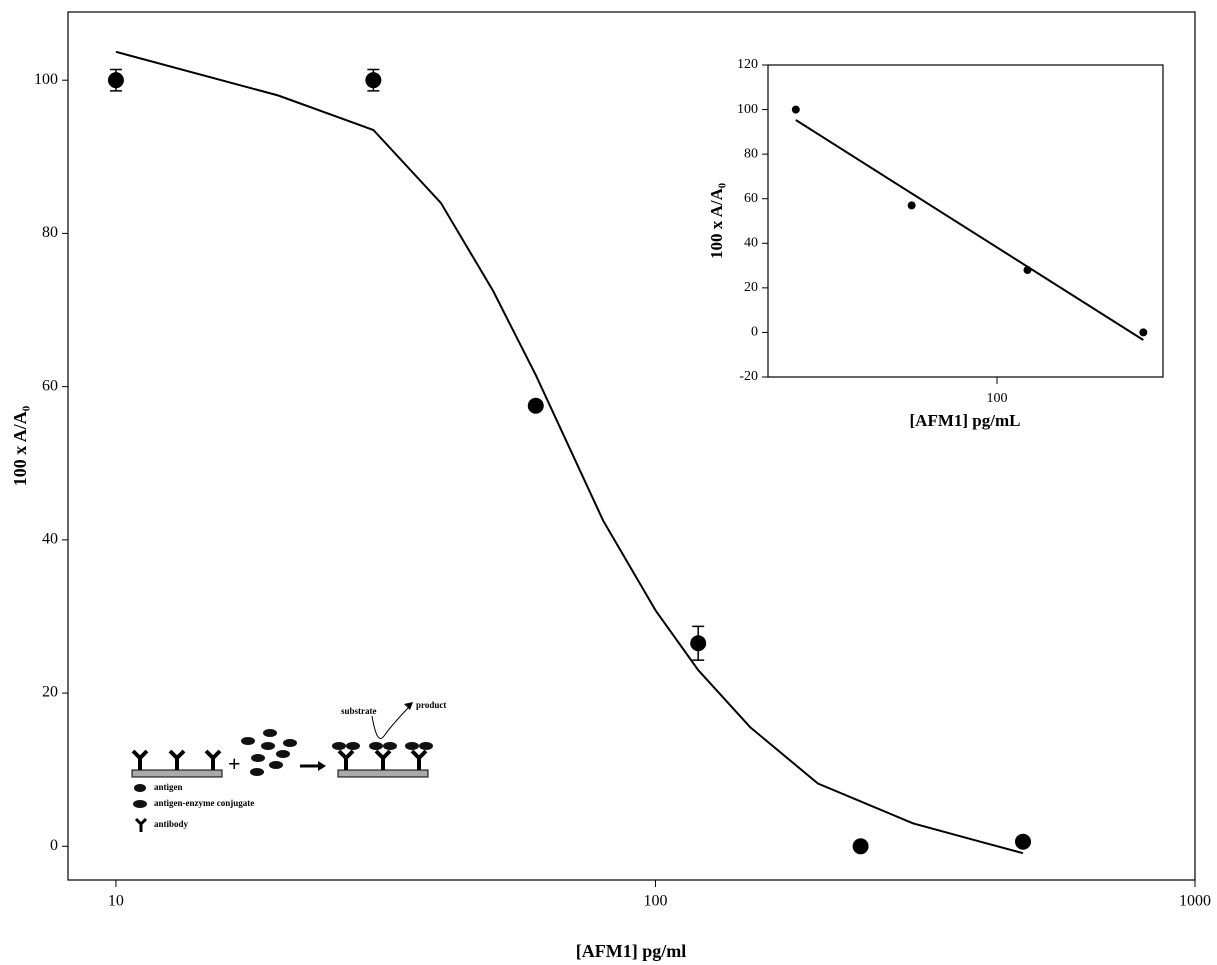 This screenshot has height=965, width=1217. I want to click on y-tick-label: -20, so click(748, 376).